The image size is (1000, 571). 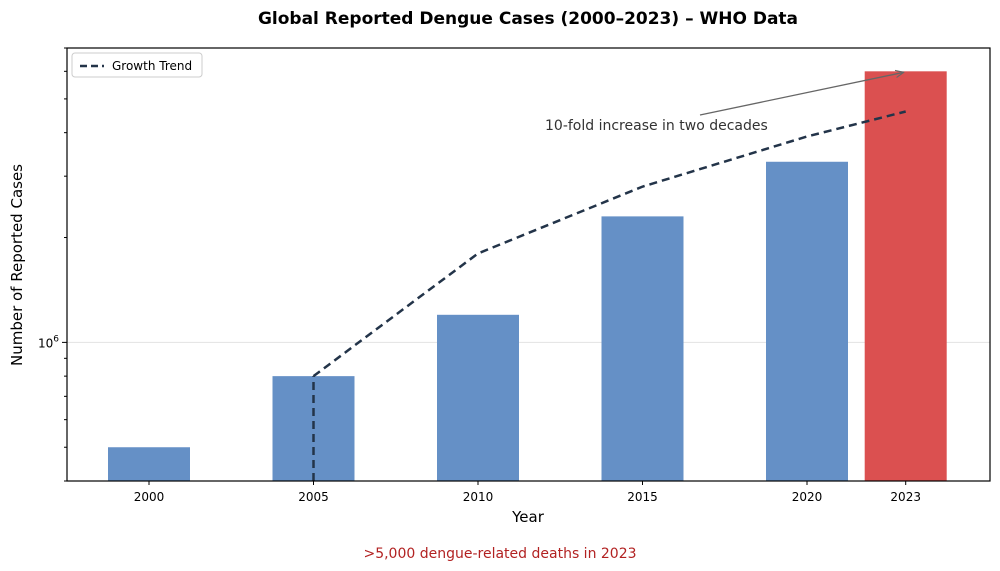 What do you see at coordinates (149, 497) in the screenshot?
I see `x-tick-label: 2000` at bounding box center [149, 497].